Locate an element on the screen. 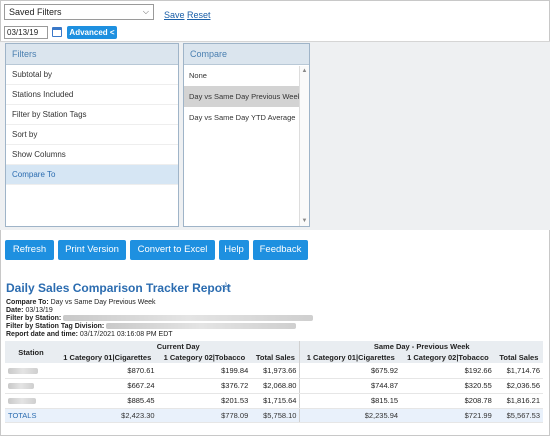 Image resolution: width=550 pixels, height=436 pixels. scroll-up-icon: ▲ is located at coordinates (304, 71).